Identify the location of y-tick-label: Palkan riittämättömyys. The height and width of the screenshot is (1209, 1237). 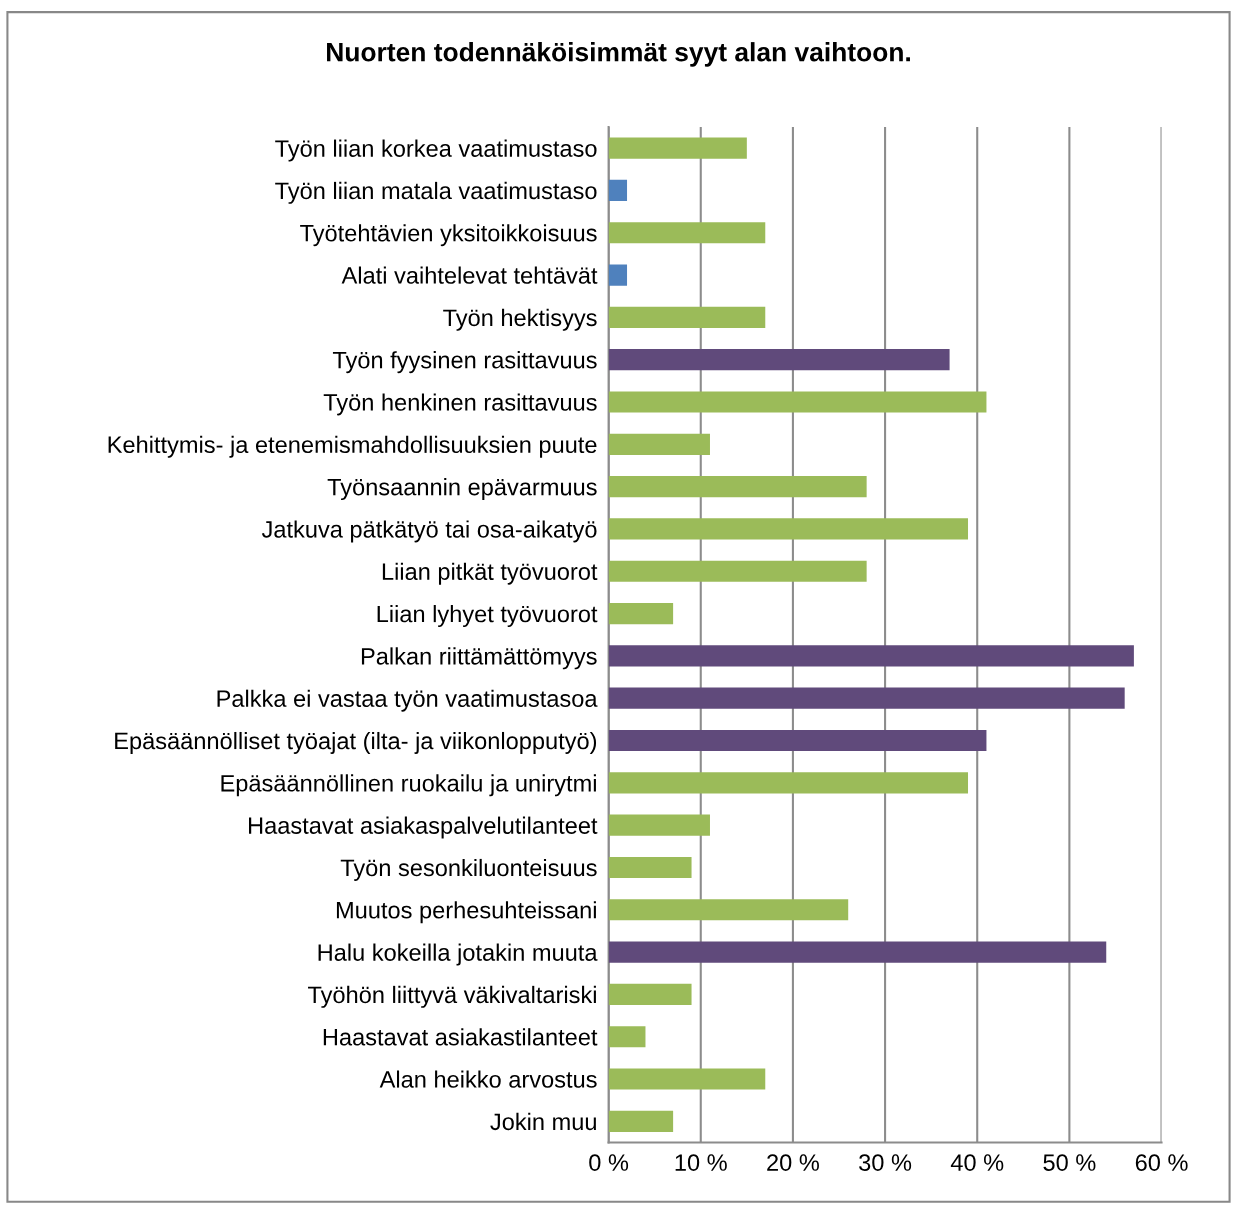
(479, 658).